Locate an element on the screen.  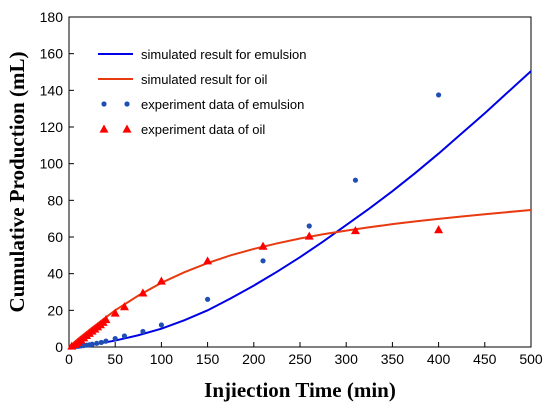
legend-label: simulated result for emulsion is located at coordinates (223, 54).